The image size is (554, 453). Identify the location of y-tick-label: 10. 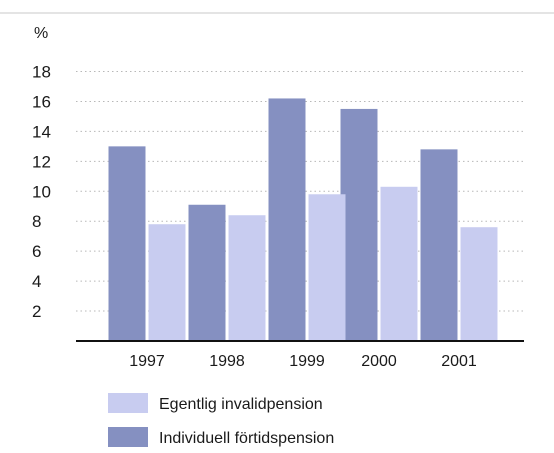
(41, 191).